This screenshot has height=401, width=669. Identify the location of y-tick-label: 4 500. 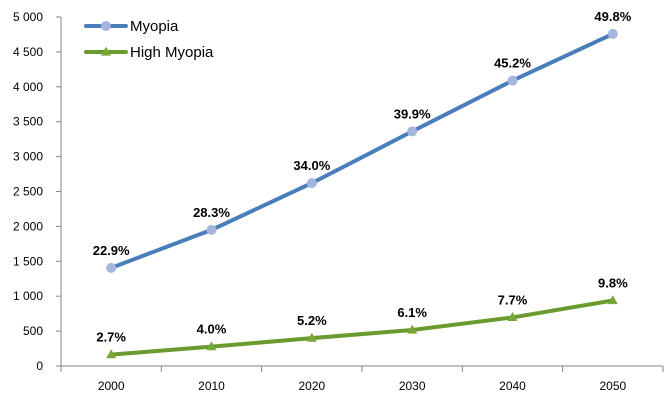
(28, 52).